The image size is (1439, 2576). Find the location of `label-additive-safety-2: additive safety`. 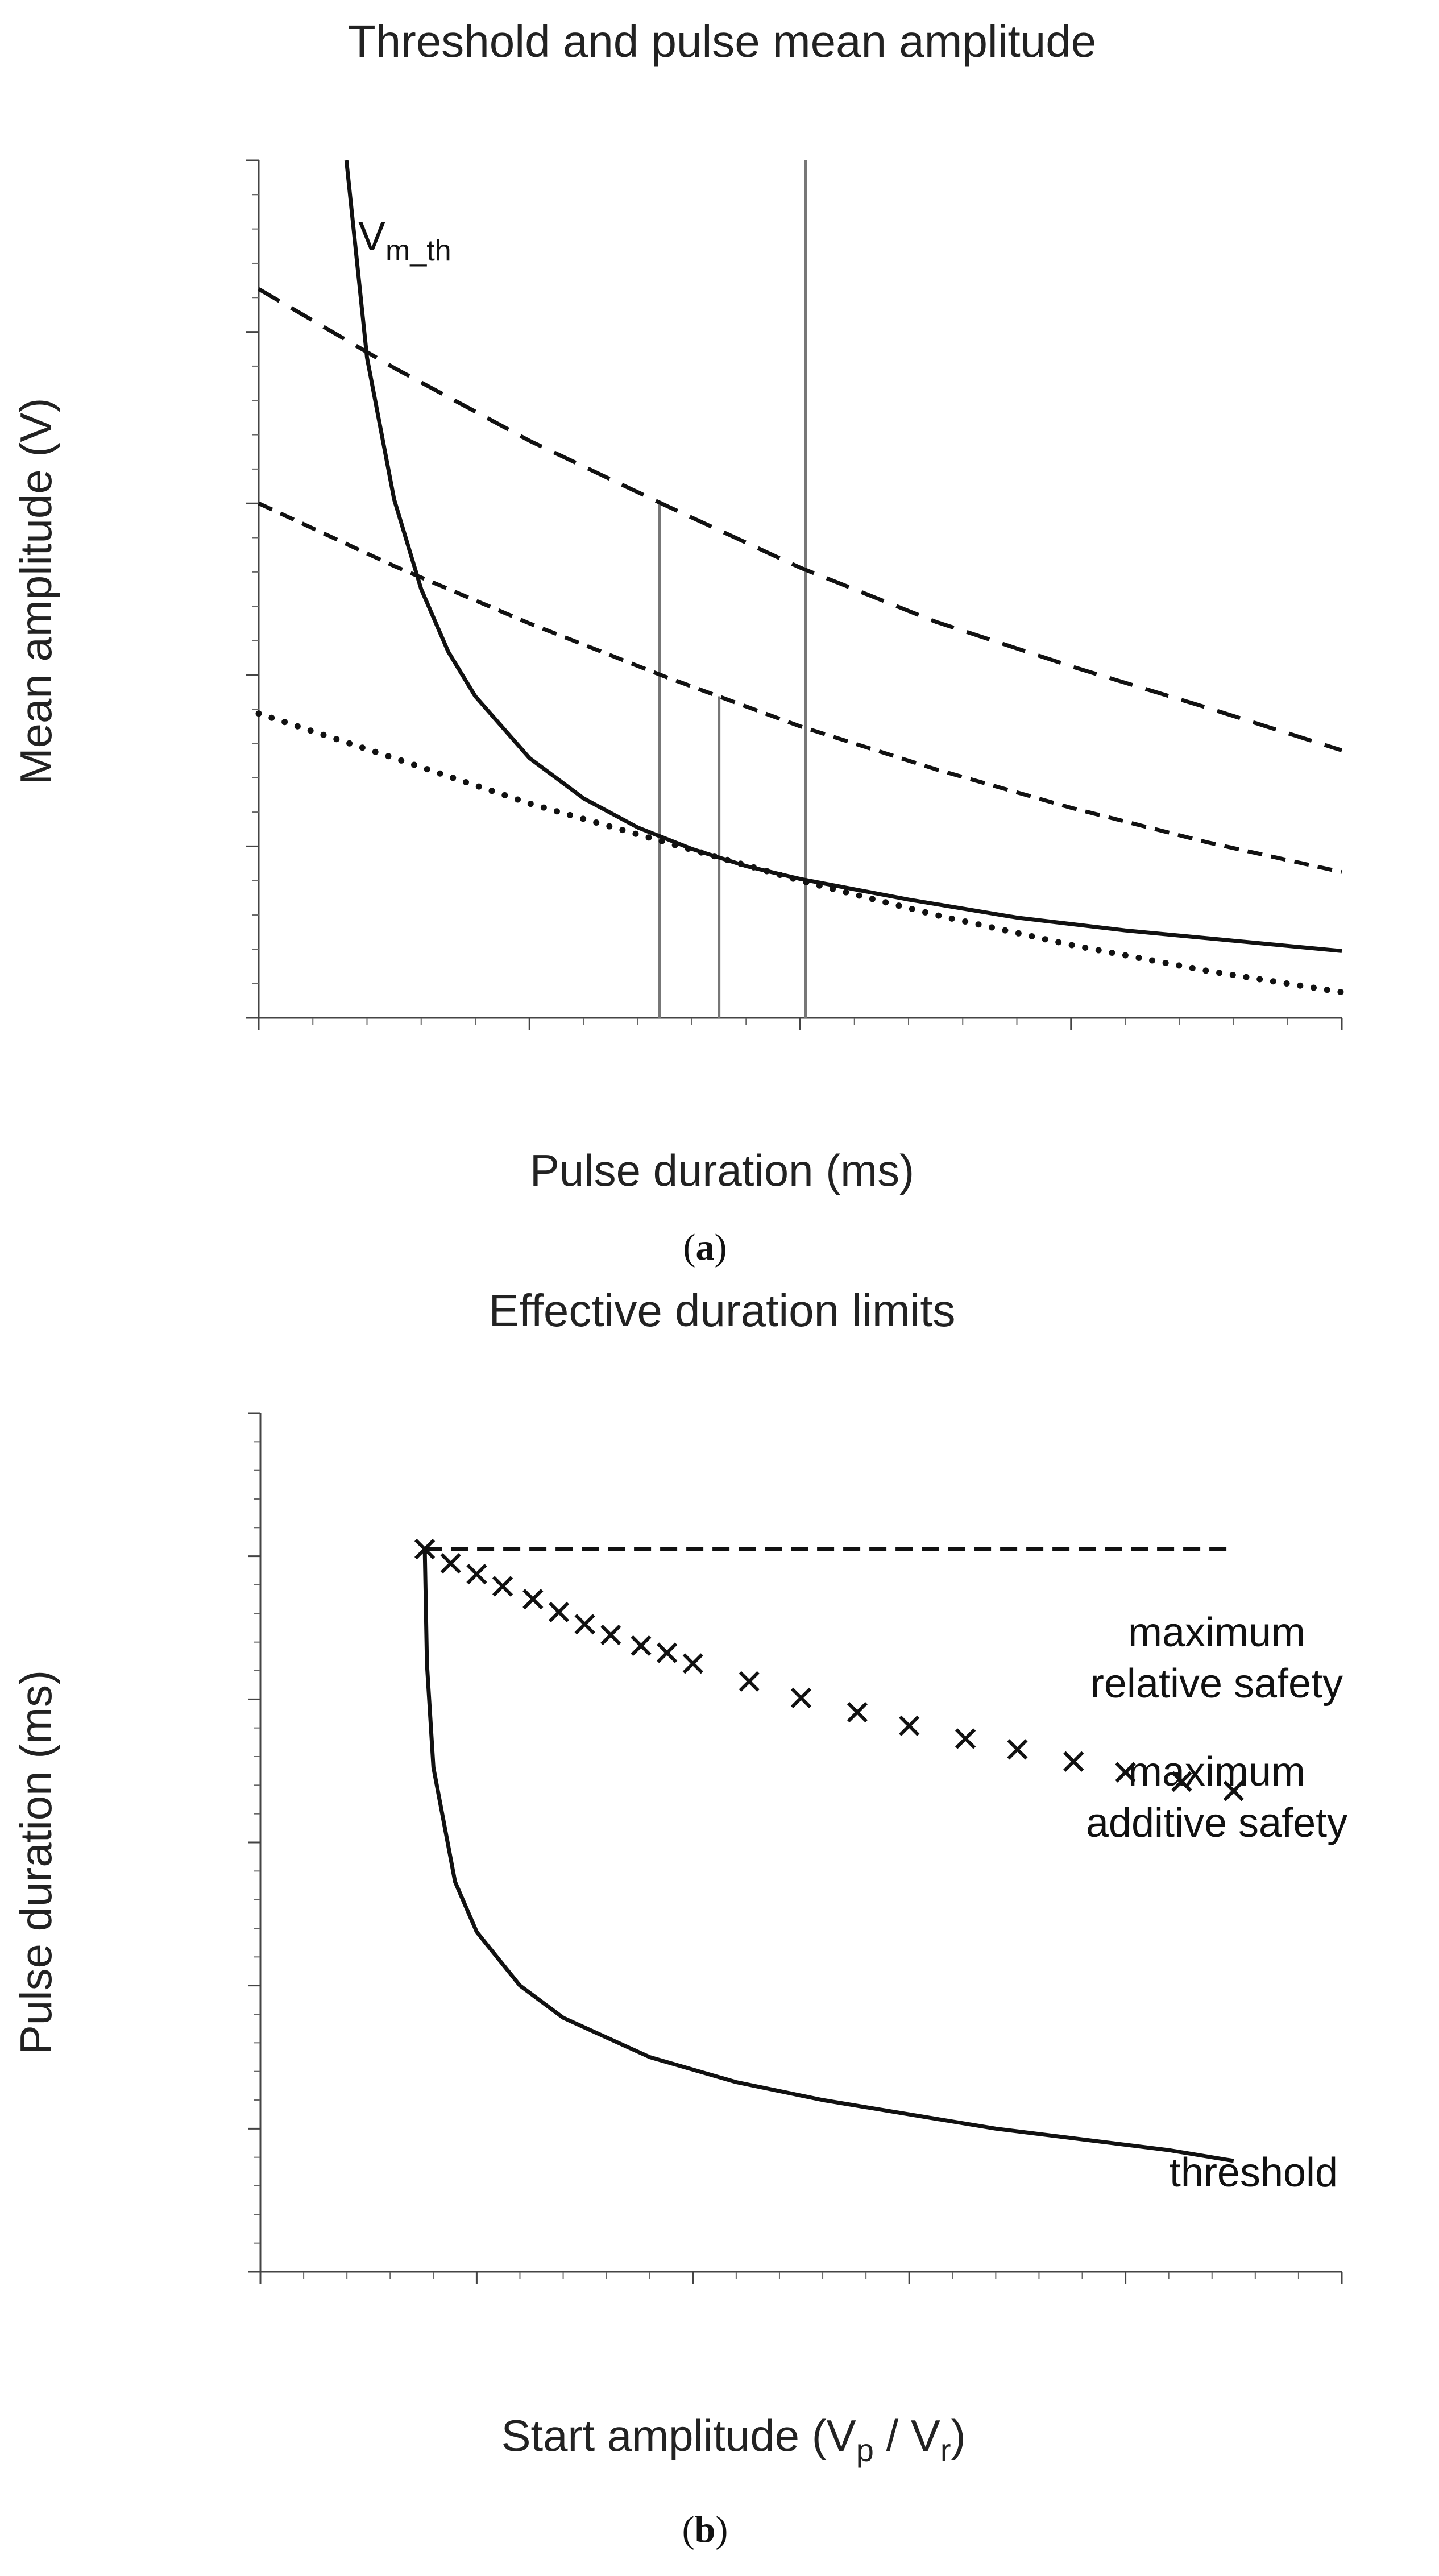

label-additive-safety-2: additive safety is located at coordinates (1216, 1823).